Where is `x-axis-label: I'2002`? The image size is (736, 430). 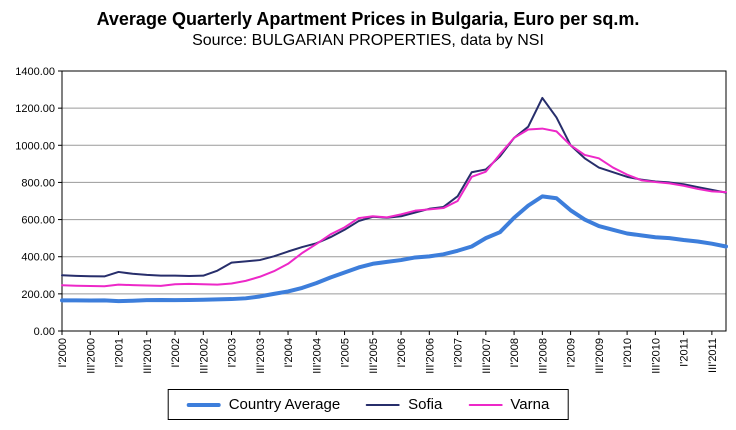 x-axis-label: I'2002 is located at coordinates (176, 353).